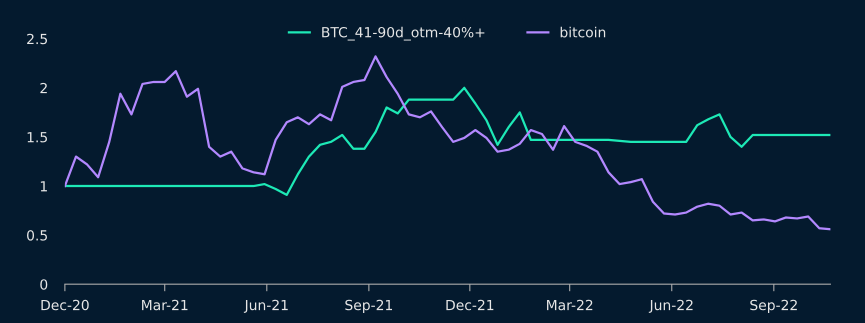 The width and height of the screenshot is (865, 323). I want to click on x-tick-label: Mar-22, so click(569, 305).